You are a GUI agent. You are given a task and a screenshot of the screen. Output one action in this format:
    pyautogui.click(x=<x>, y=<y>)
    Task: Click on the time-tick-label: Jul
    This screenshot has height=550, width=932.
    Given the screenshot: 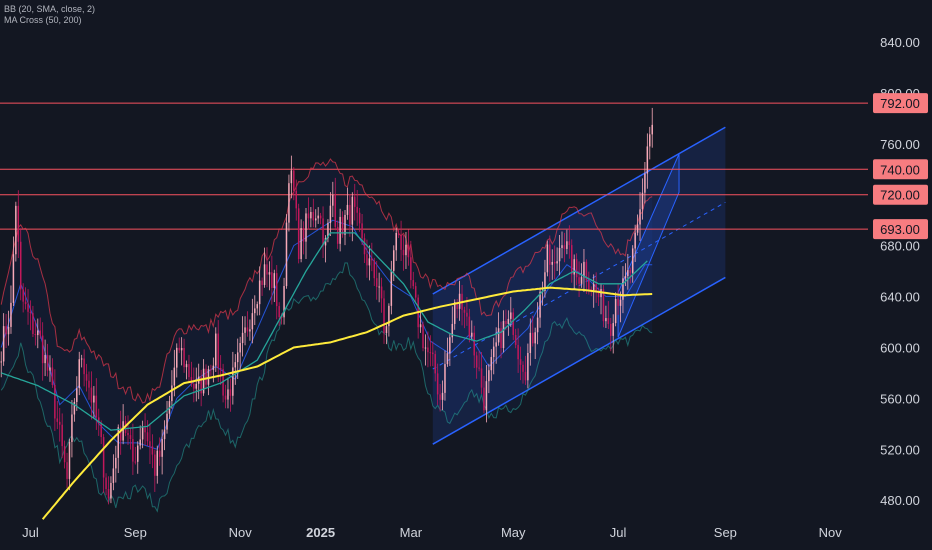 What is the action you would take?
    pyautogui.click(x=30, y=532)
    